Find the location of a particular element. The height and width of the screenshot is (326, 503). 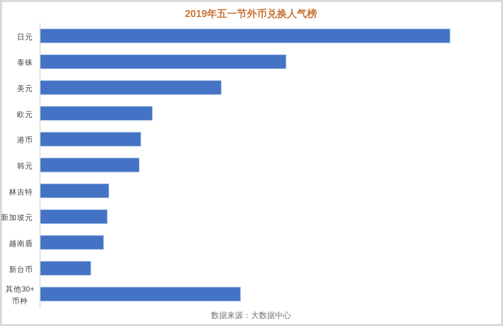

source-note: 数据来源：大数据中心 is located at coordinates (251, 315).